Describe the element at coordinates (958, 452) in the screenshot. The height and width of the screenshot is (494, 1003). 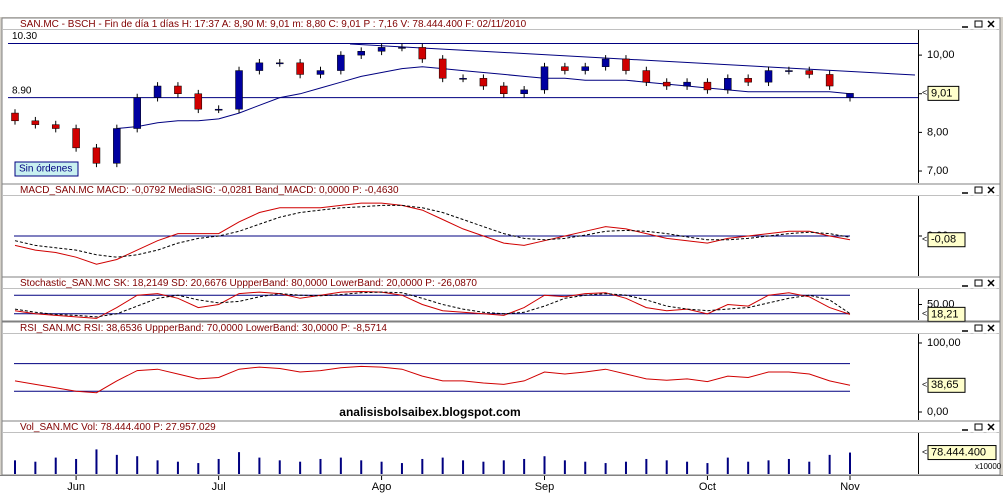
I see `value-tag: 78.444.400` at that location.